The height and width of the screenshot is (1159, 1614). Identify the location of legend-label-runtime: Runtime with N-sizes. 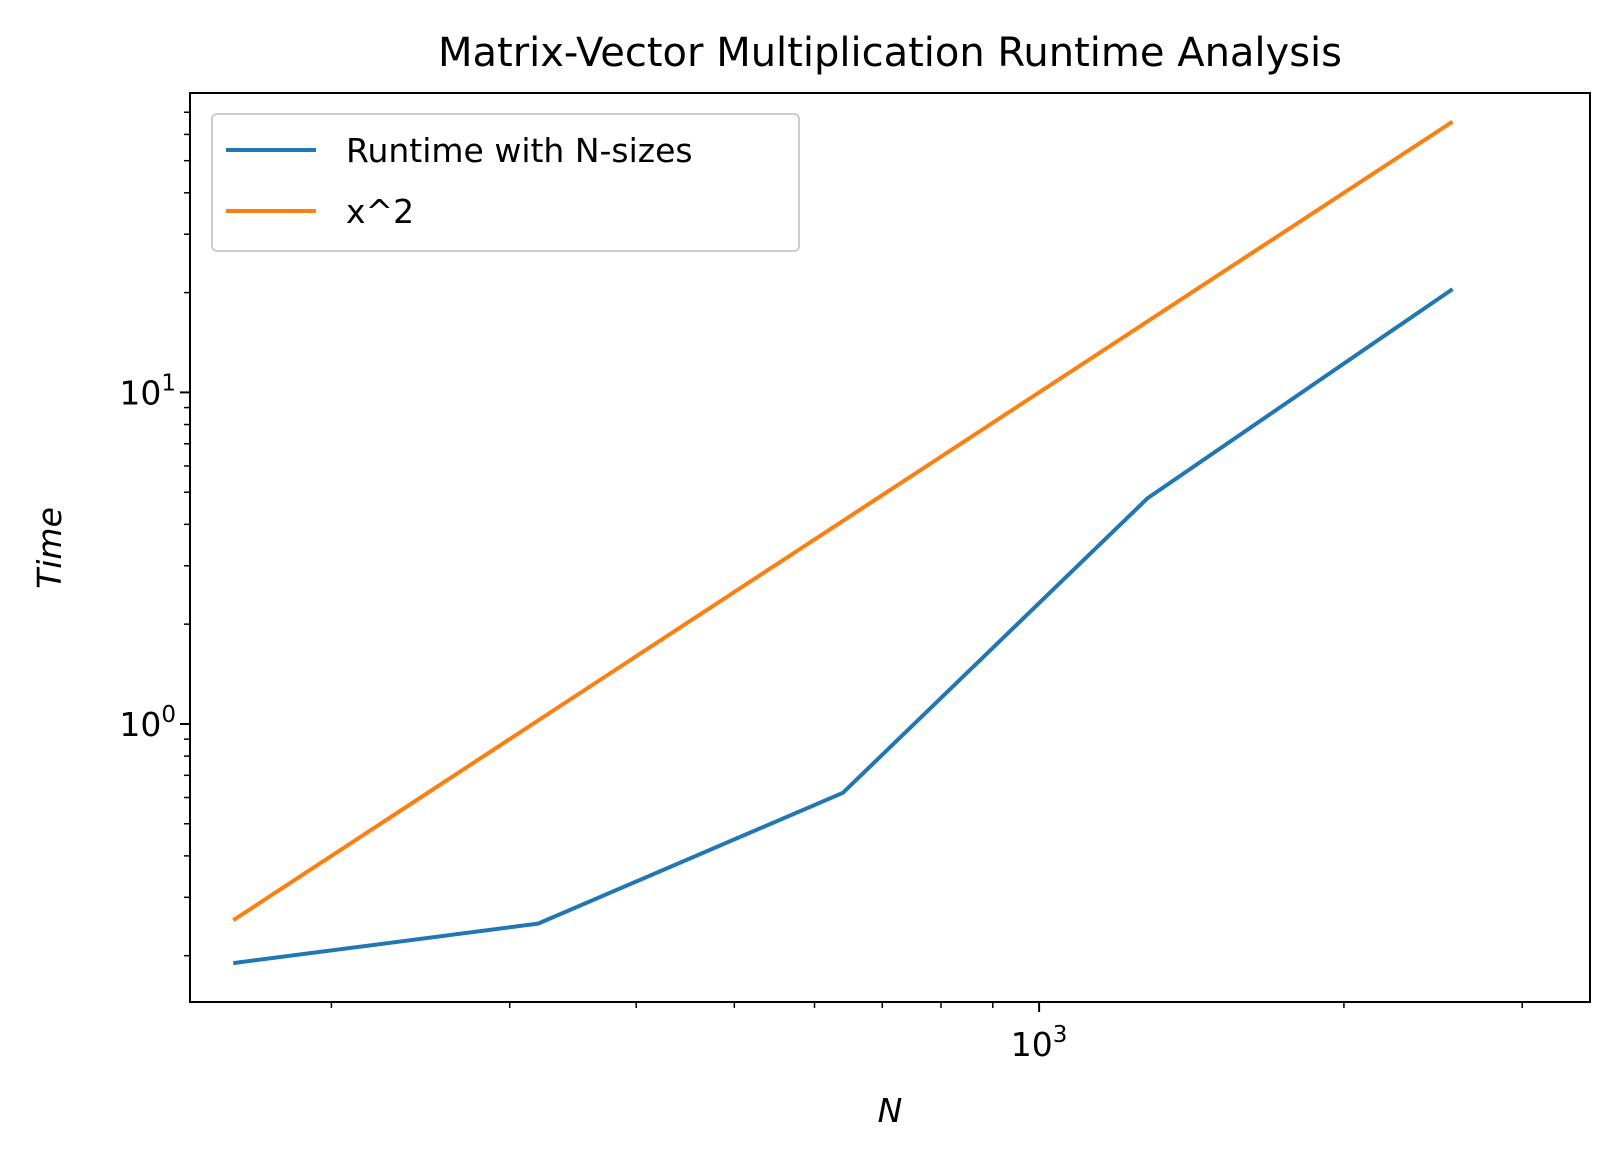
(519, 150).